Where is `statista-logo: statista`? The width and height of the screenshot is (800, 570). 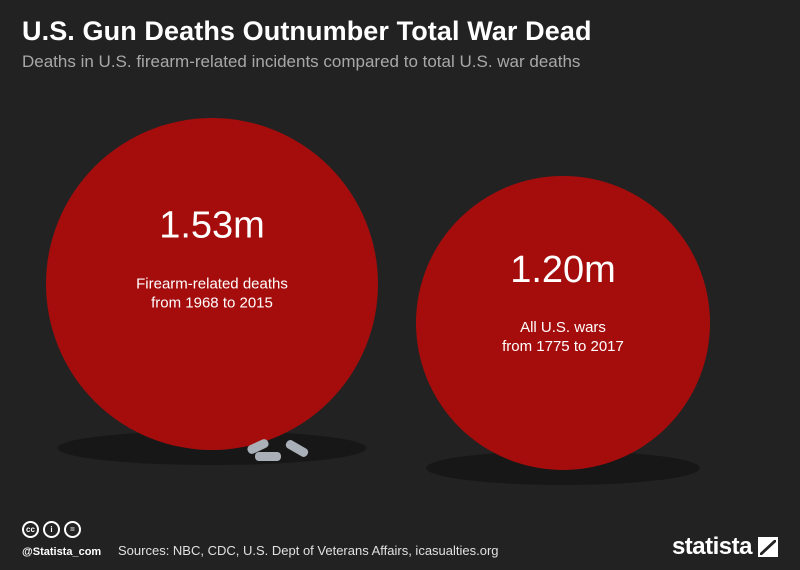
statista-logo: statista is located at coordinates (725, 547).